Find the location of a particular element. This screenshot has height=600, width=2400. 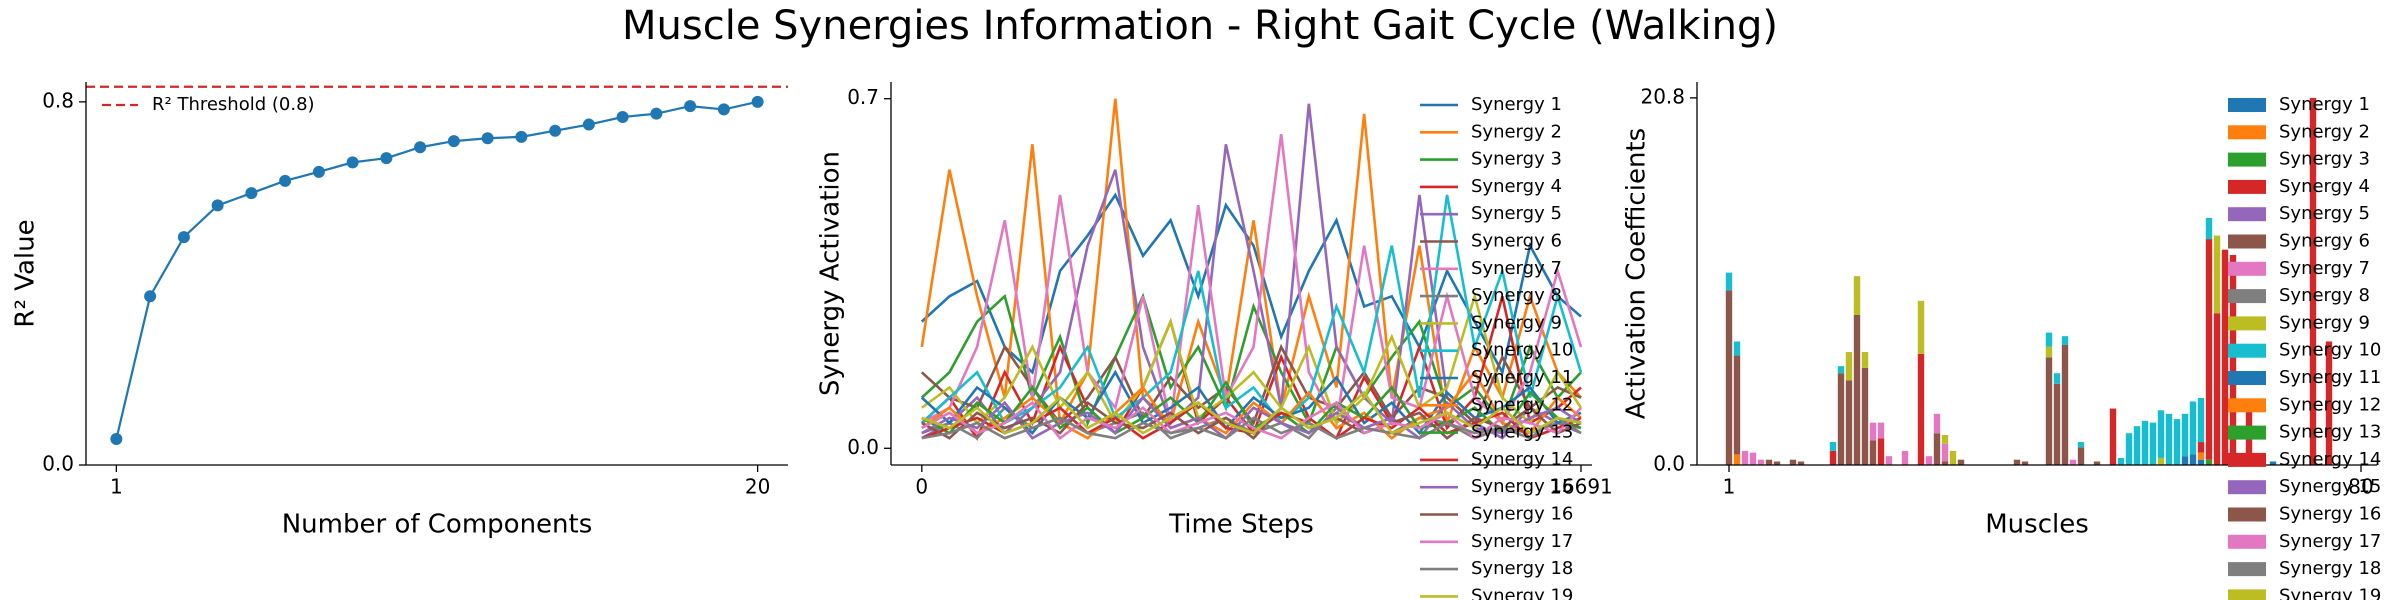

legend-label: Synergy 17 is located at coordinates (1522, 541).